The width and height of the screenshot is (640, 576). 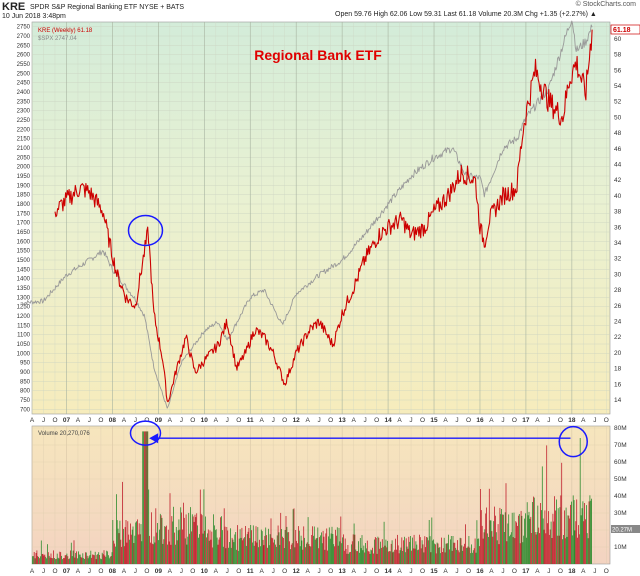 What do you see at coordinates (24, 326) in the screenshot?
I see `y-left-tick-label: 1150` at bounding box center [24, 326].